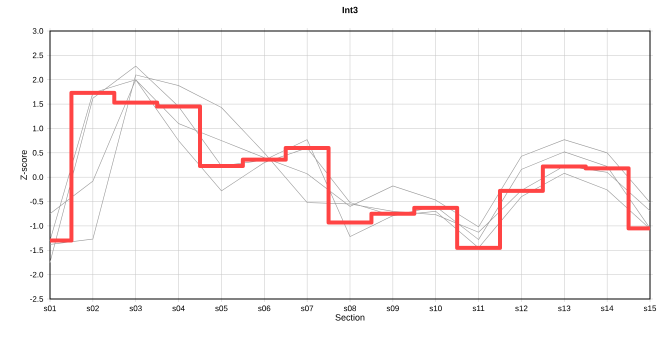 The image size is (660, 360). I want to click on y-axis-title: Z-score, so click(23, 165).